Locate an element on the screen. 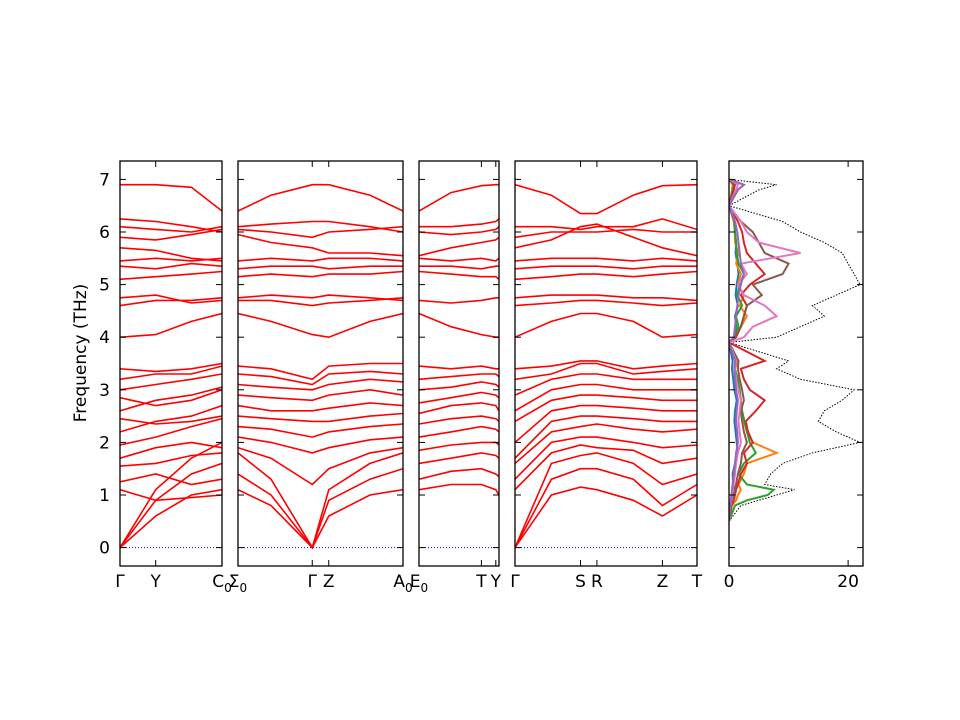 The width and height of the screenshot is (960, 720). y-tick-label: 2 is located at coordinates (104, 443).